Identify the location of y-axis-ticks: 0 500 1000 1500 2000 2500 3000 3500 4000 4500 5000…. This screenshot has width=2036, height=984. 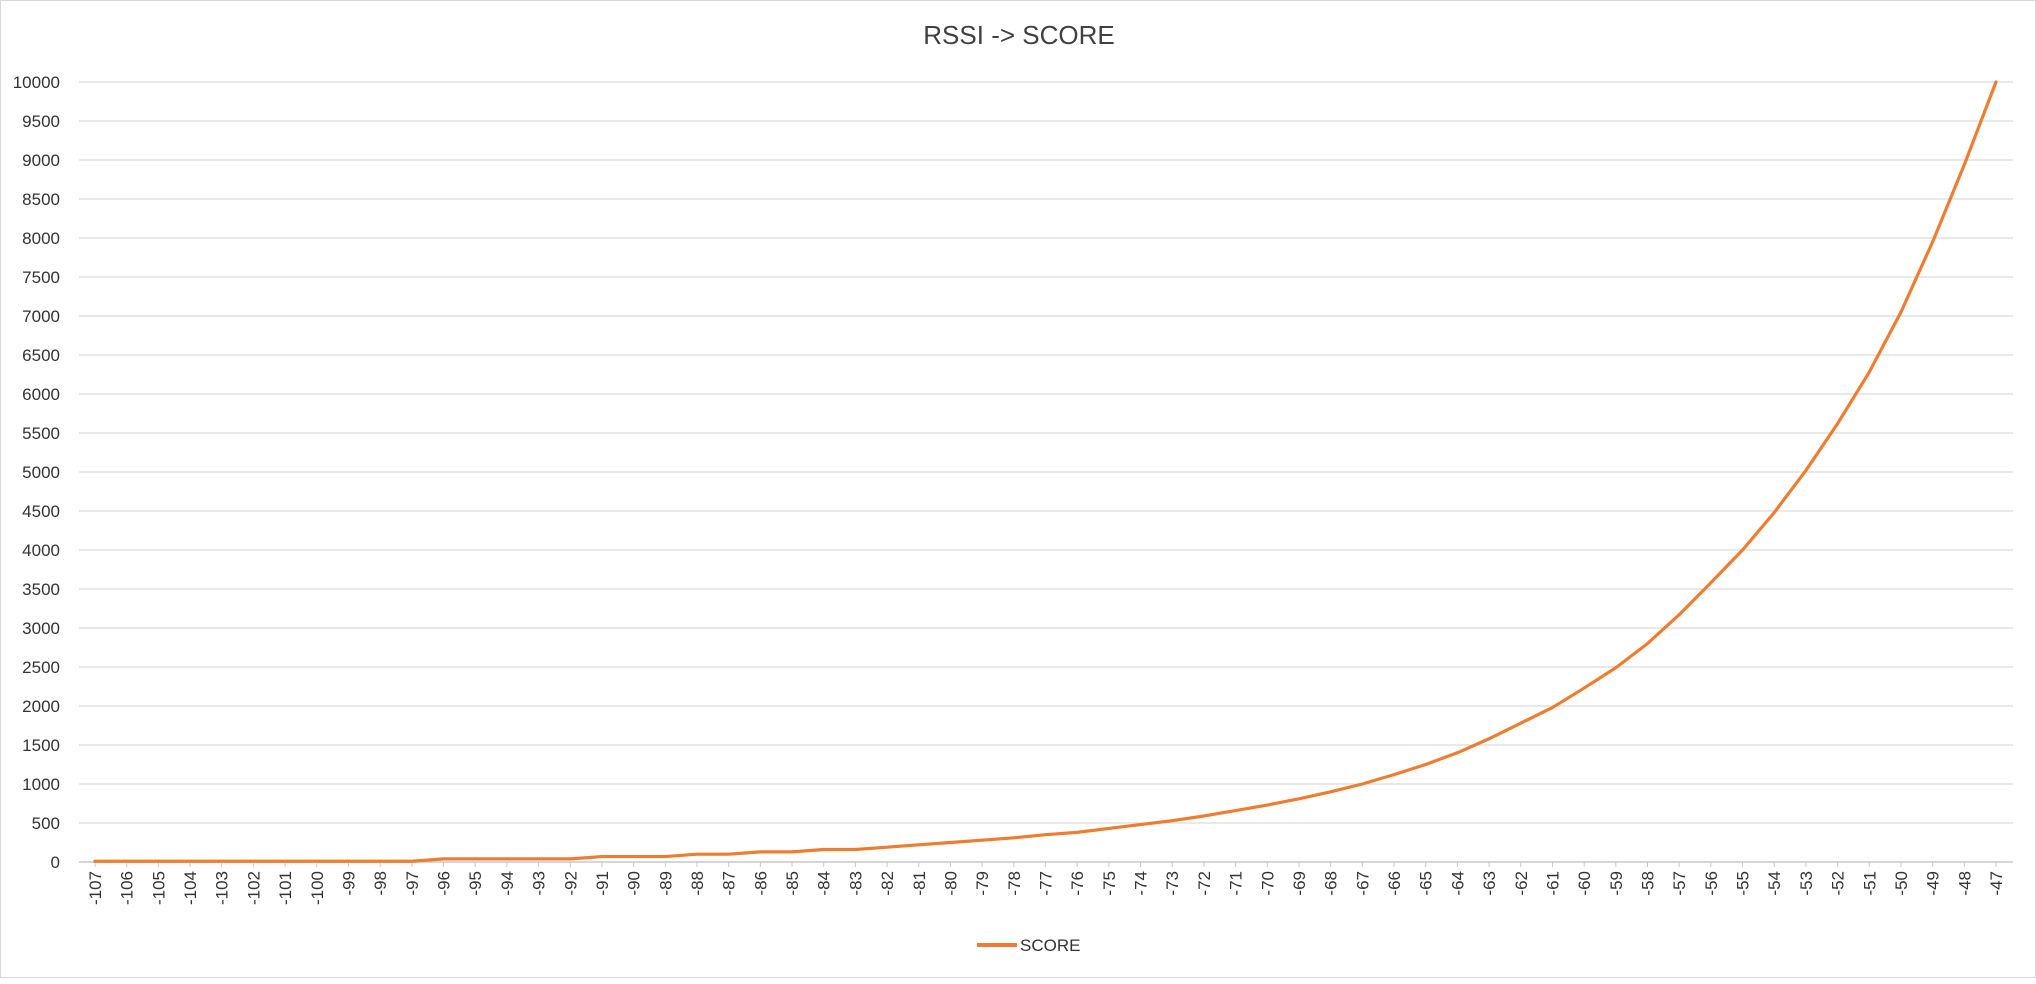
(36, 472).